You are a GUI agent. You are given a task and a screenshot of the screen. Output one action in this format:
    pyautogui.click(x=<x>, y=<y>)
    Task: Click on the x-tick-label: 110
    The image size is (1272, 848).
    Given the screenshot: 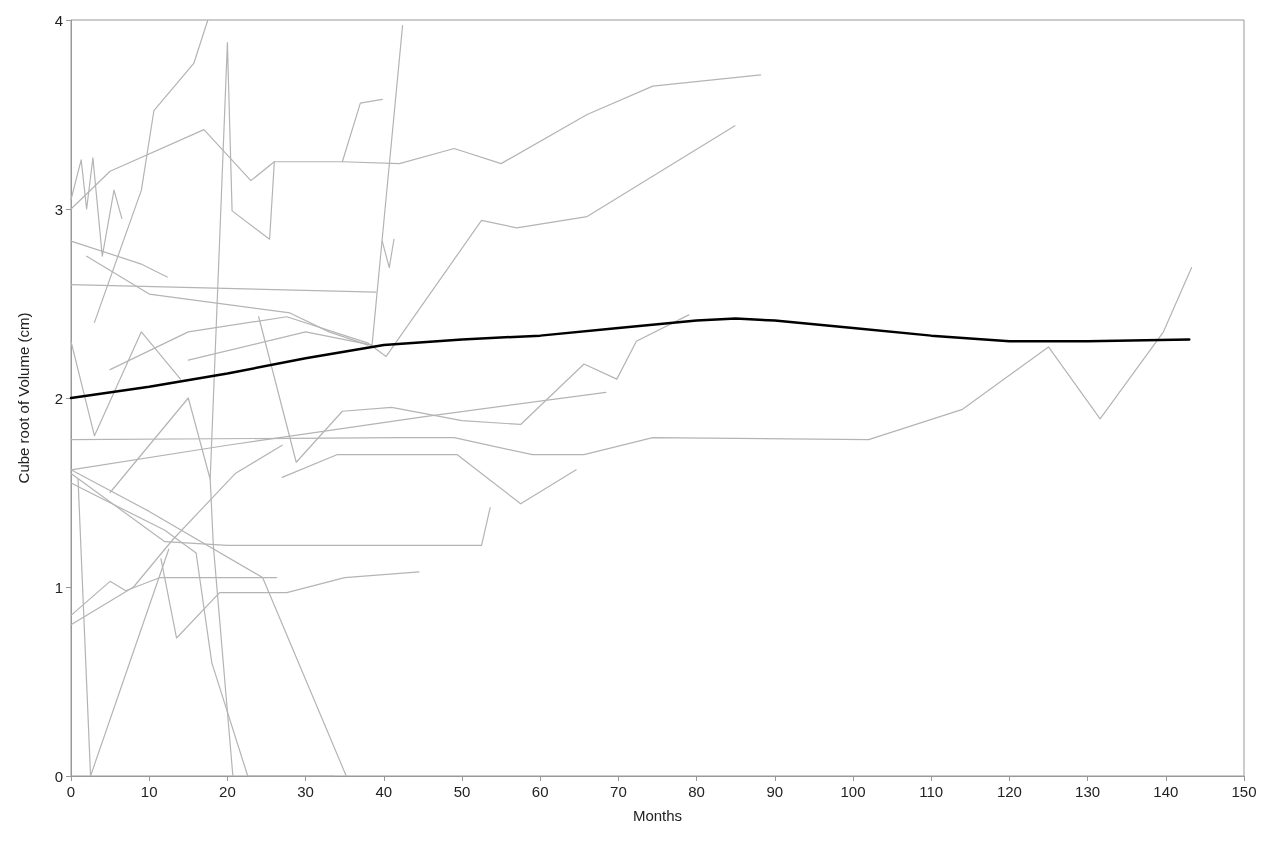 What is the action you would take?
    pyautogui.click(x=931, y=791)
    